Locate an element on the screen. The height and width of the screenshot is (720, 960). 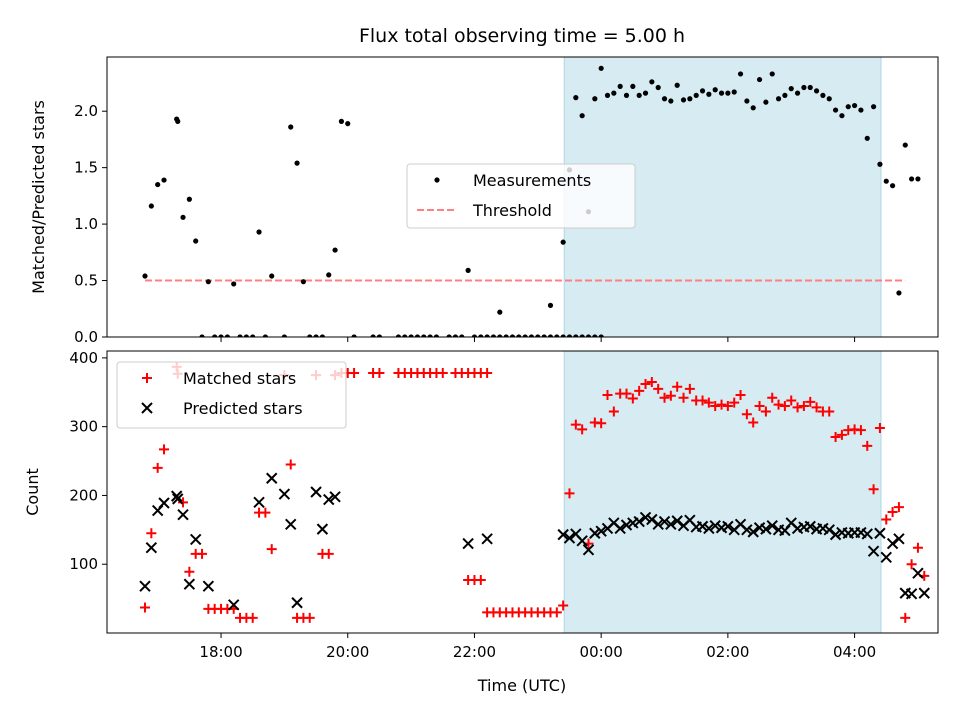
y-tick-label: 300 is located at coordinates (83, 427).